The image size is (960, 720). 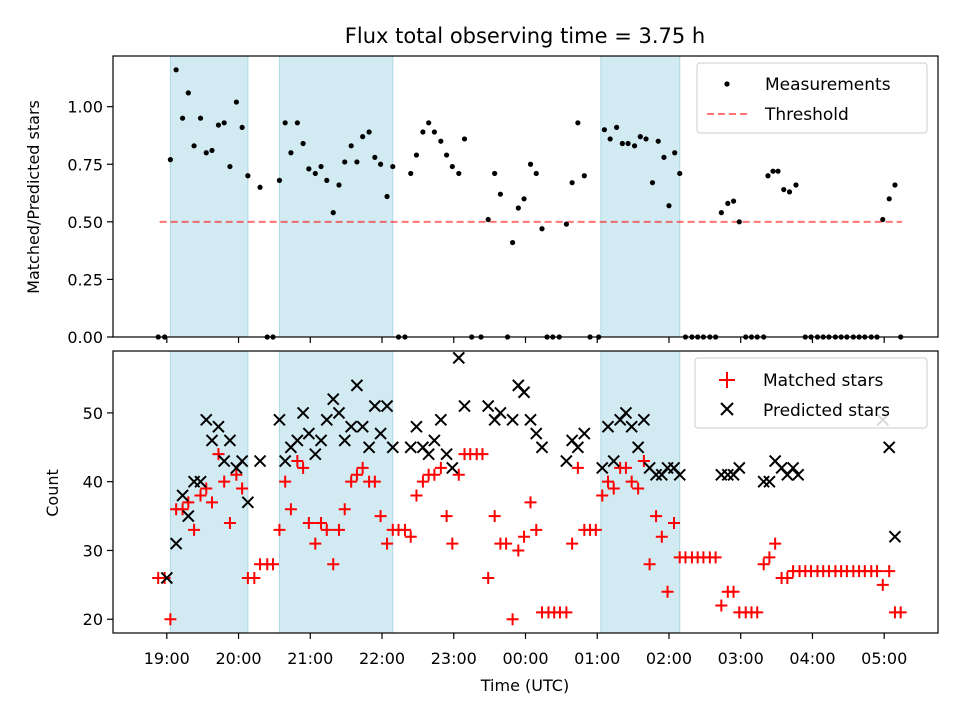 I want to click on figure-title: Flux total observing time = 3.75 h, so click(x=525, y=36).